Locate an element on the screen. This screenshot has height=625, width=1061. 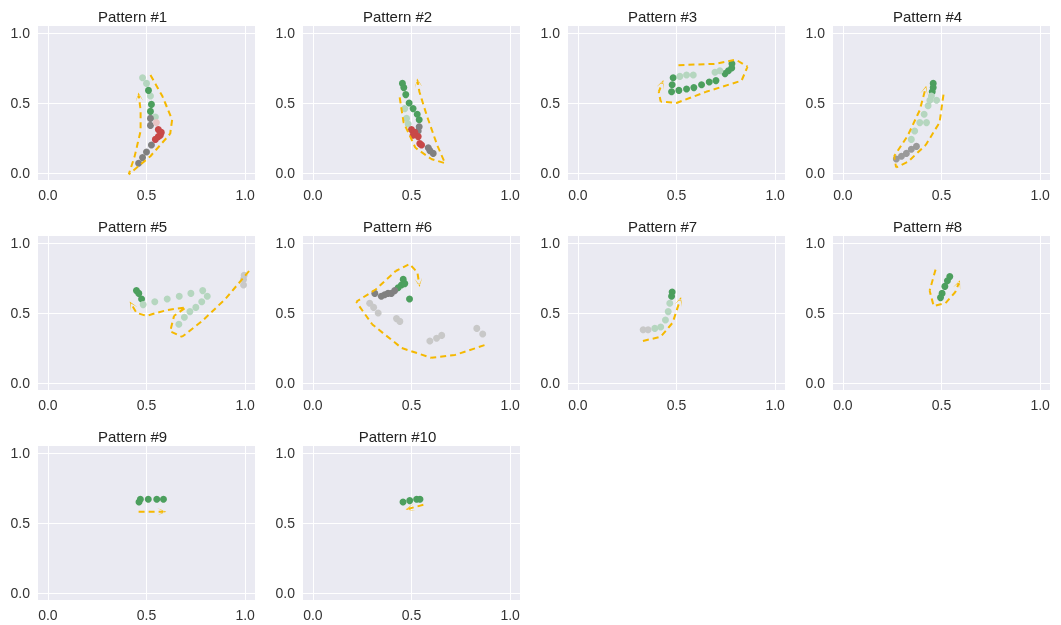
chart-title: Pattern #9 is located at coordinates (132, 436).